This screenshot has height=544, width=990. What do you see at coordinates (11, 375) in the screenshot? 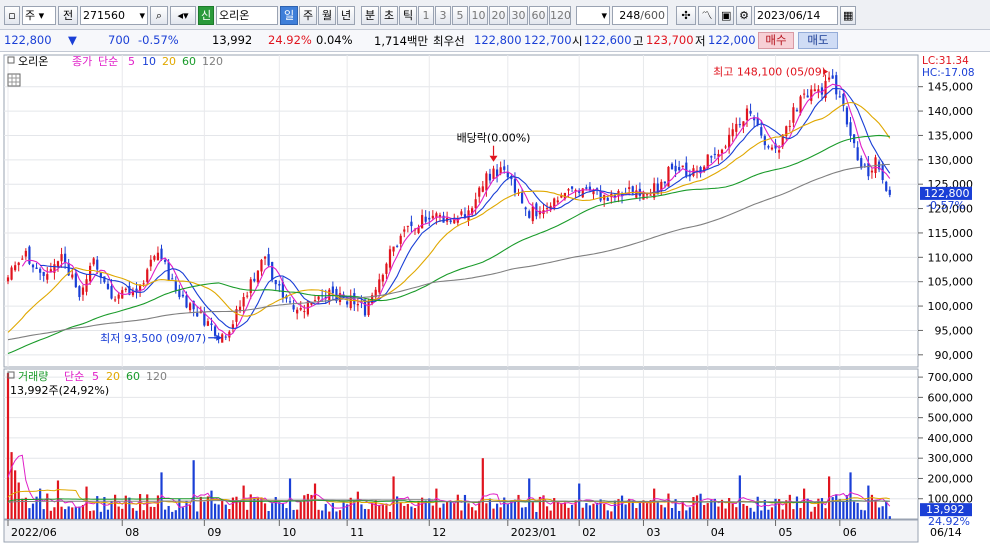
I see `volume-legend-toggle-icon` at bounding box center [11, 375].